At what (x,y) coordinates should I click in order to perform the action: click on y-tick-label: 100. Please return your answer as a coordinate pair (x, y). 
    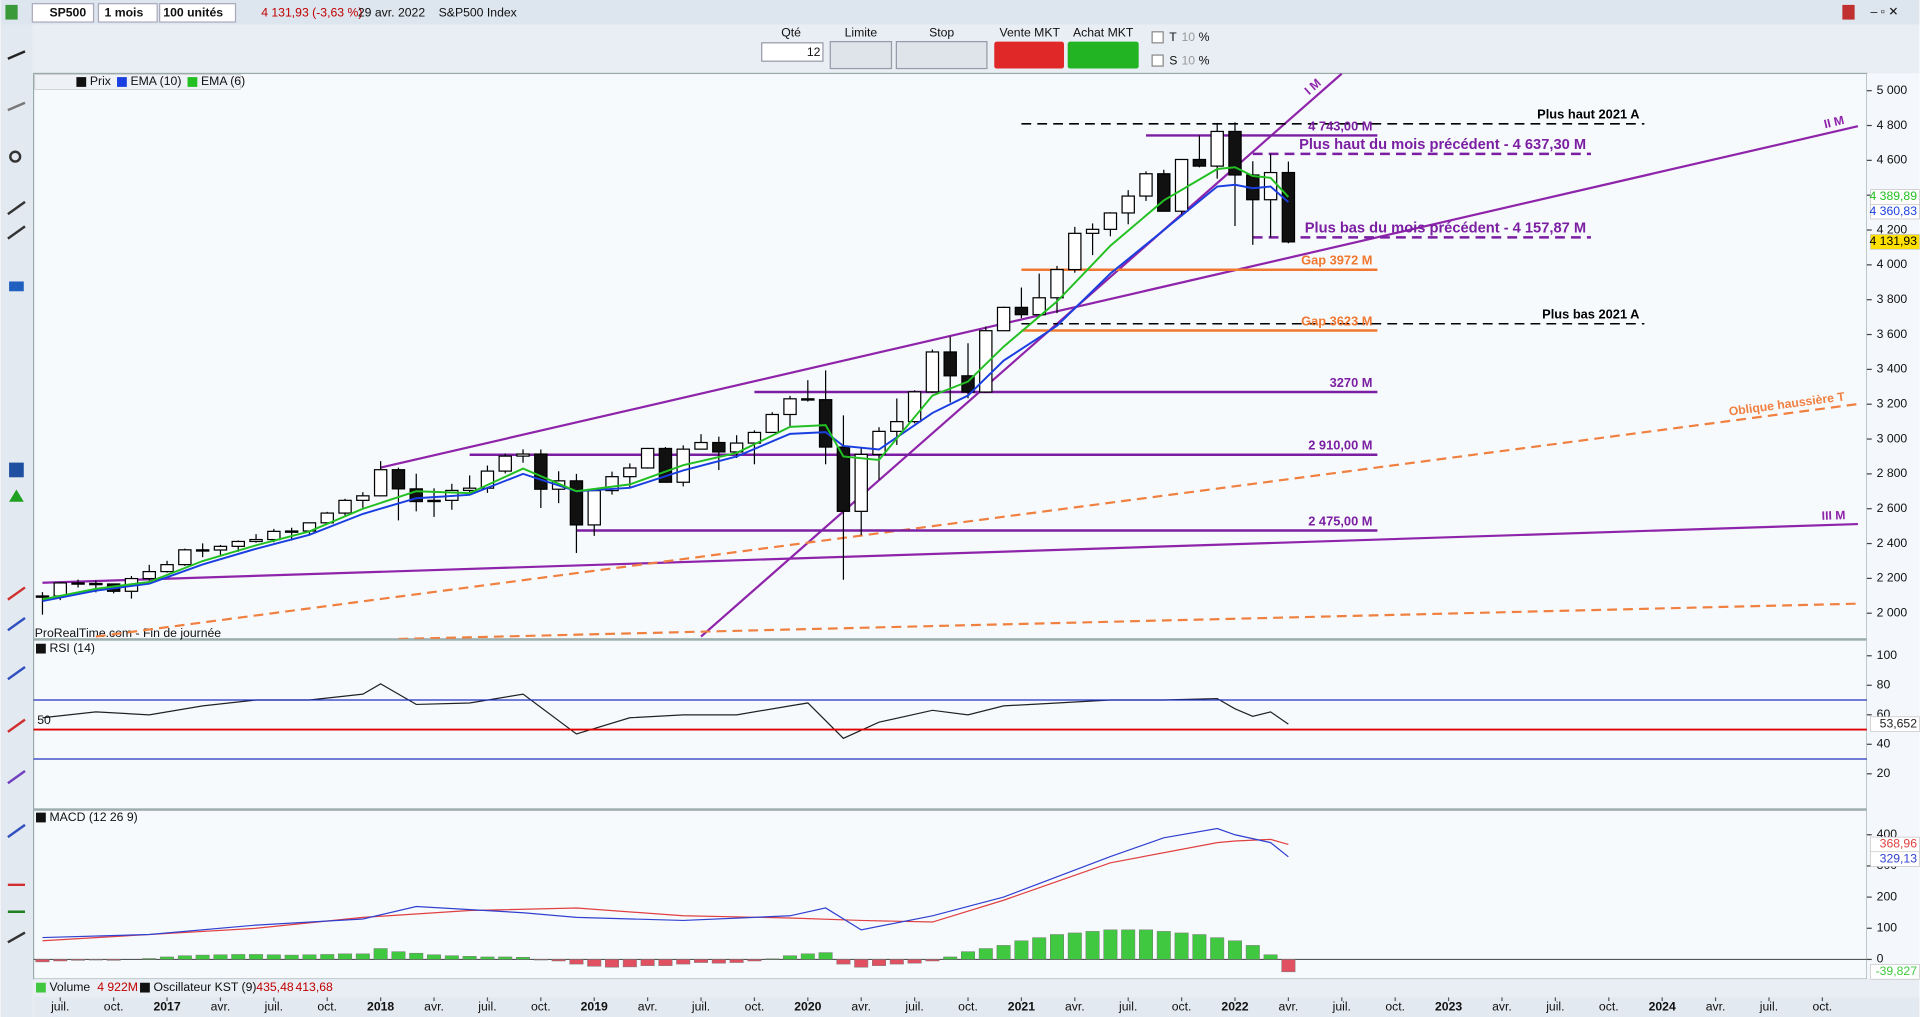
    Looking at the image, I should click on (1887, 655).